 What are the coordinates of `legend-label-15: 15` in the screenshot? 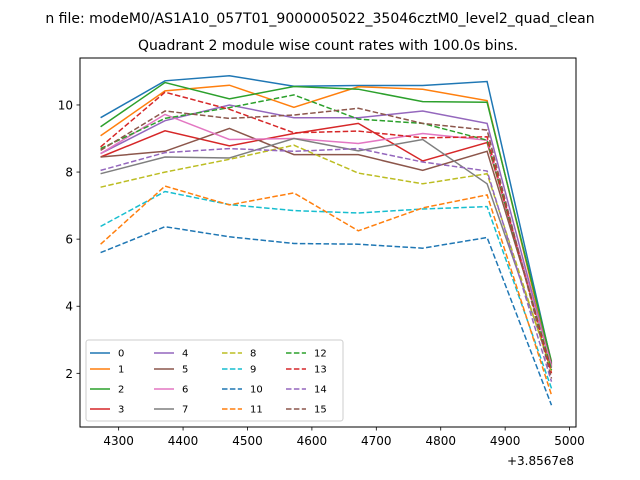 It's located at (320, 410).